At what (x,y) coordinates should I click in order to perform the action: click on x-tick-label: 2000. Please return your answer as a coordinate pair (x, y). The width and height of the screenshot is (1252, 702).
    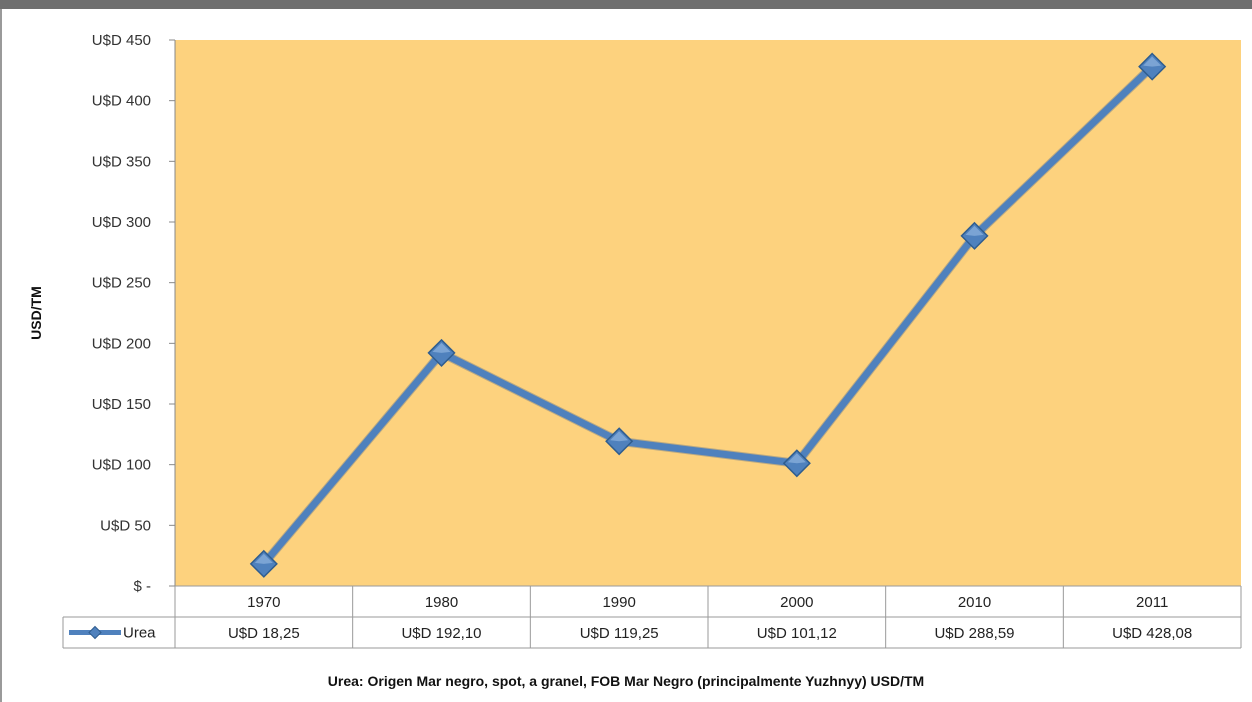
    Looking at the image, I should click on (796, 602).